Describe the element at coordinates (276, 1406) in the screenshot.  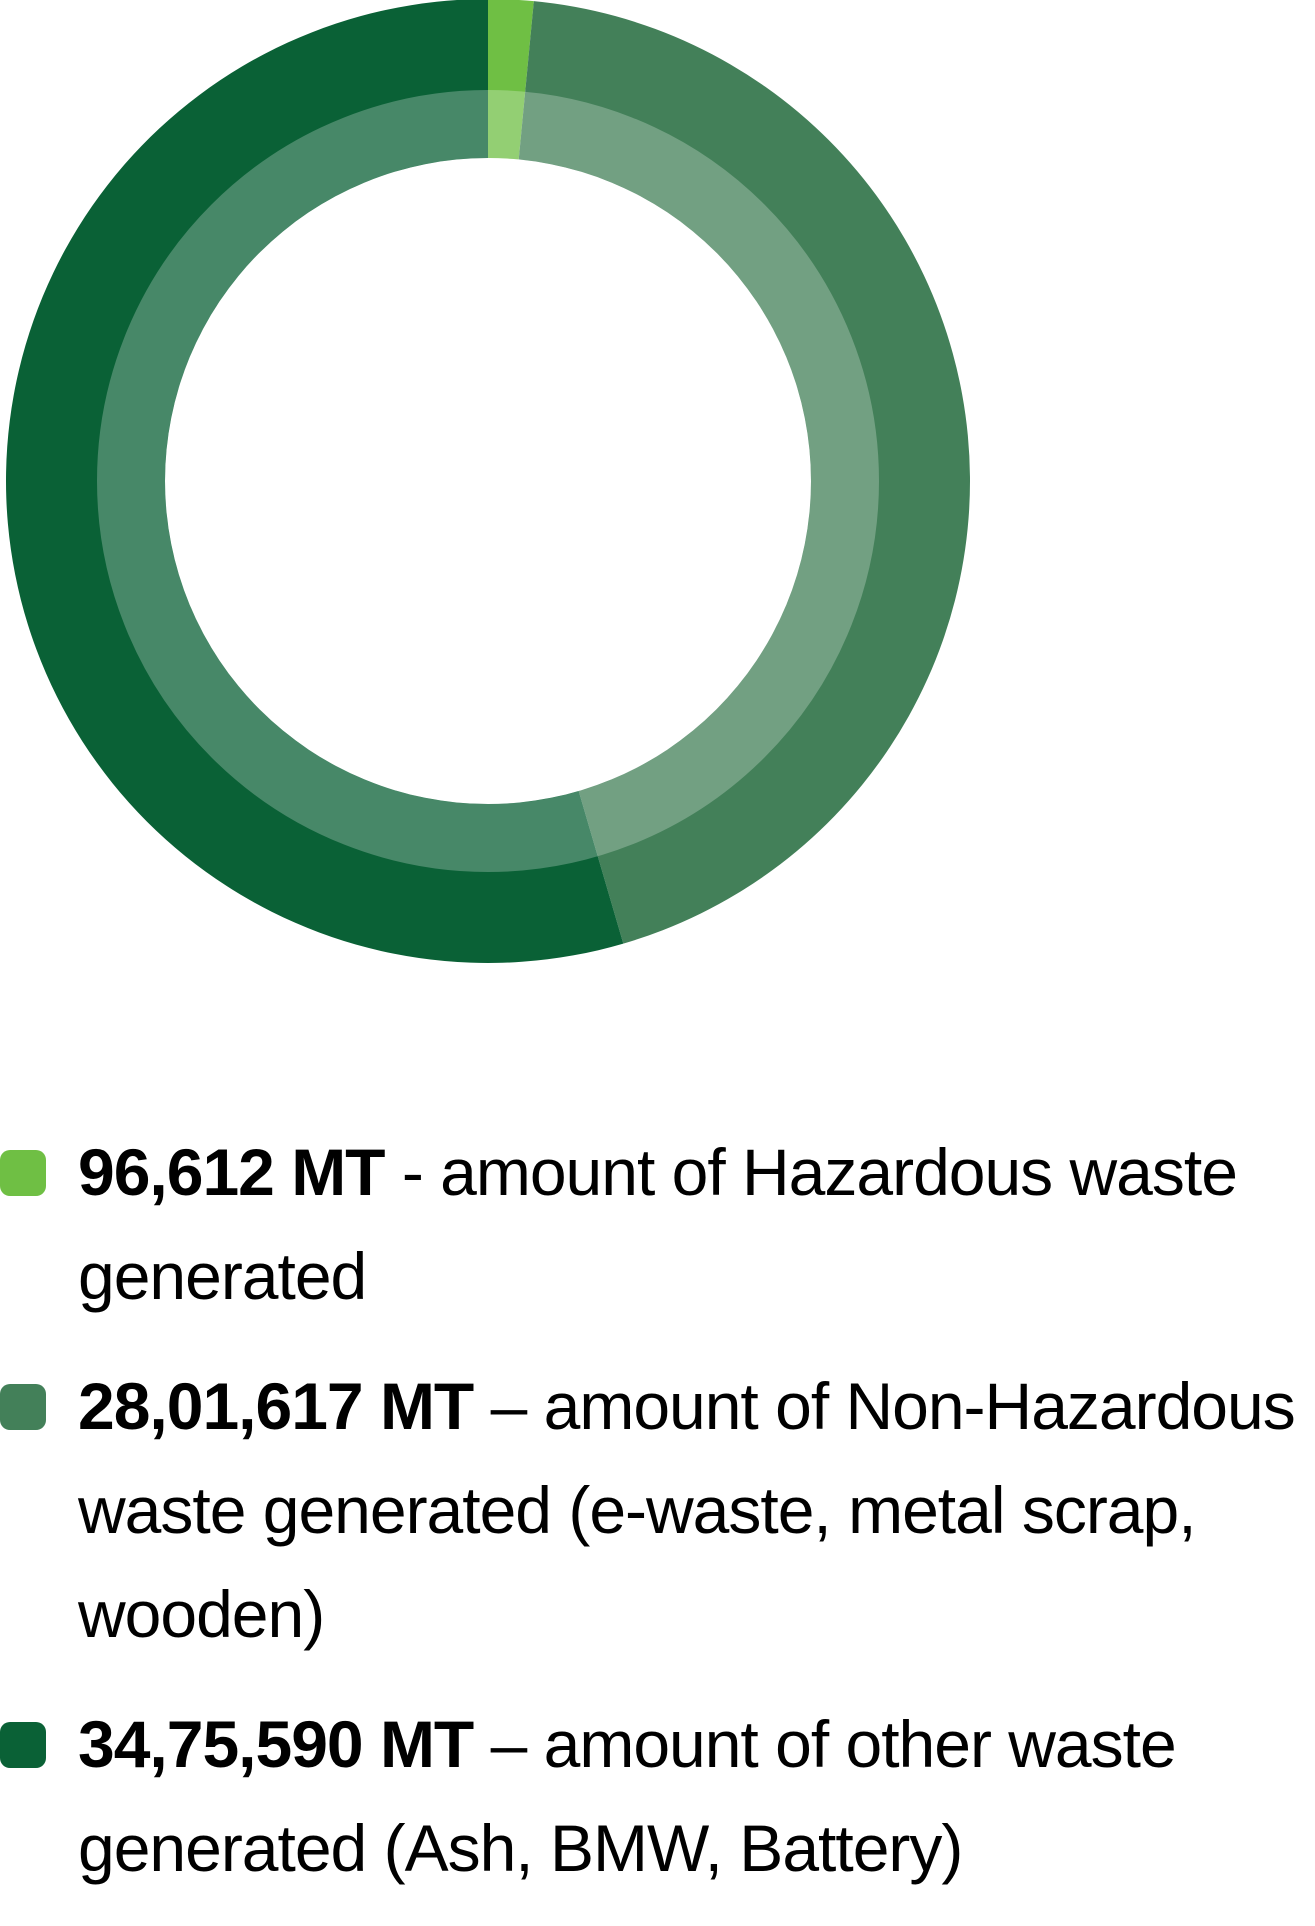
I see `legend-value: 28,01,617 MT` at that location.